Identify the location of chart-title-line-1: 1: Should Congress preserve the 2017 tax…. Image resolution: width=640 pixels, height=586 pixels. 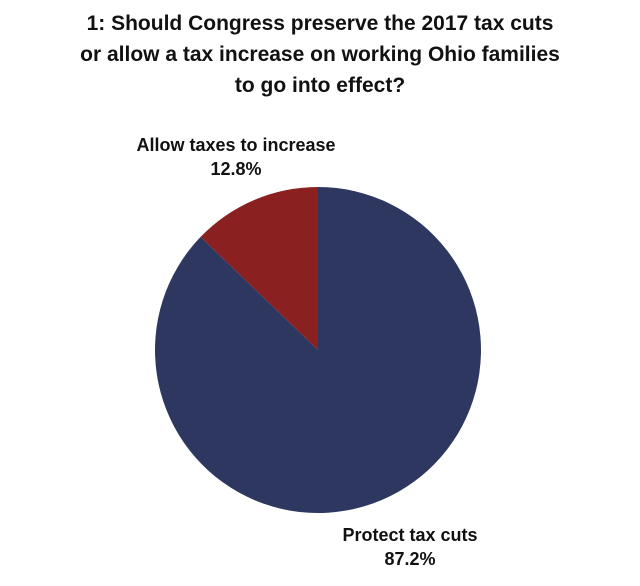
(320, 23).